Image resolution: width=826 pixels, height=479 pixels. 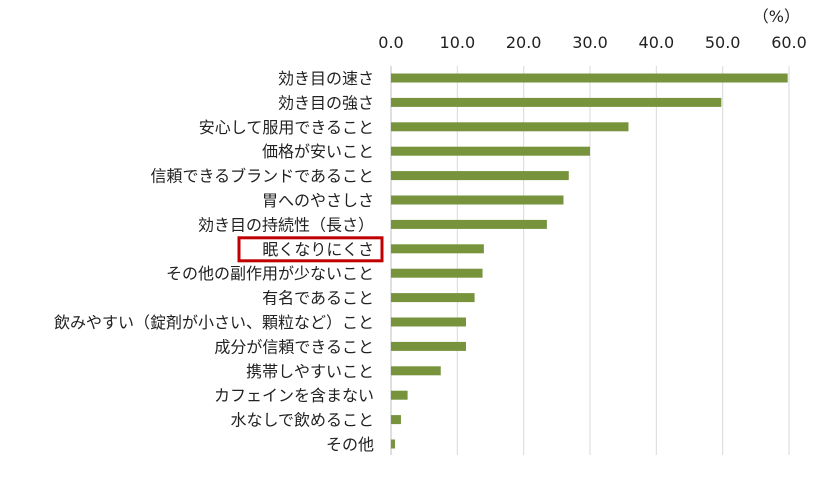 What do you see at coordinates (302, 420) in the screenshot?
I see `category-label: 水なしで飲めること` at bounding box center [302, 420].